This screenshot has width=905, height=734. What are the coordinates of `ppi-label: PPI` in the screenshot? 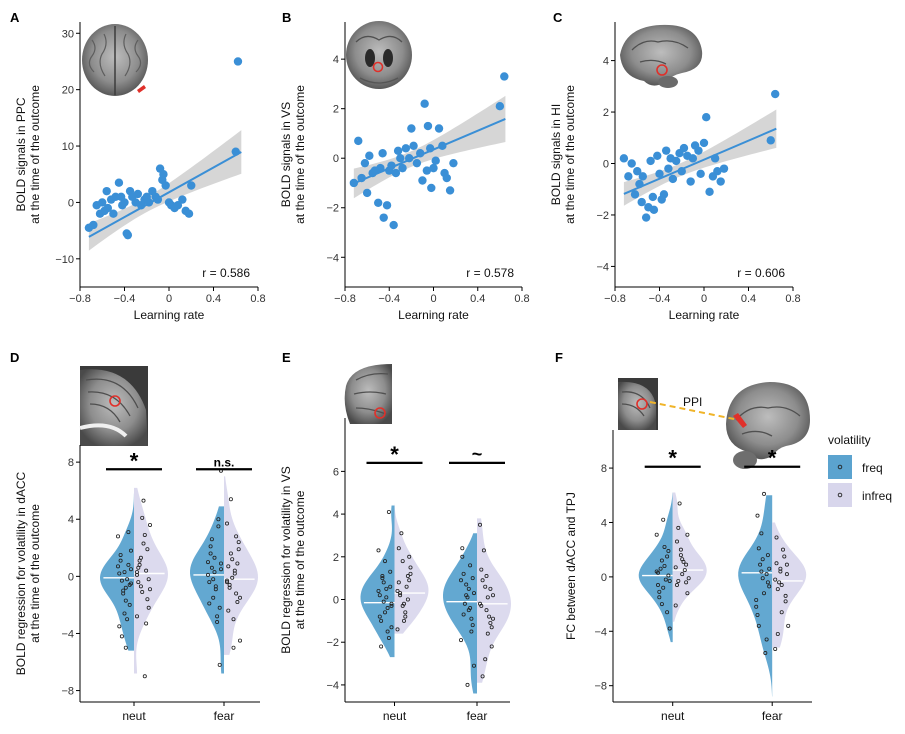 It's located at (692, 402).